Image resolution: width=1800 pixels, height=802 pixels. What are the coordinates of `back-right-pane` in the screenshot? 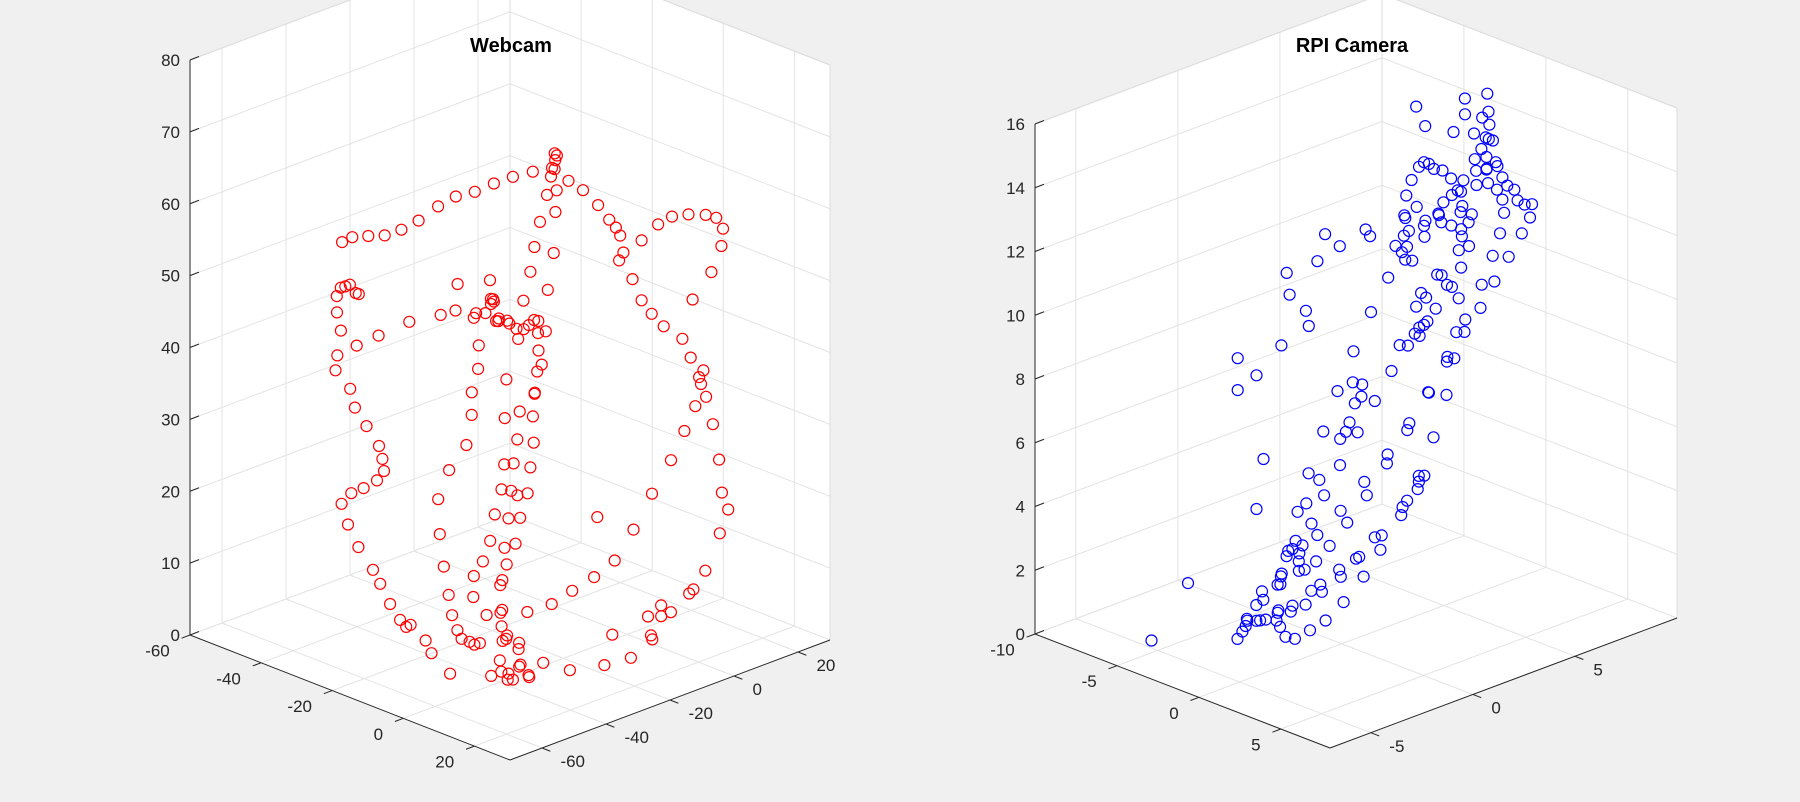 It's located at (1529, 309).